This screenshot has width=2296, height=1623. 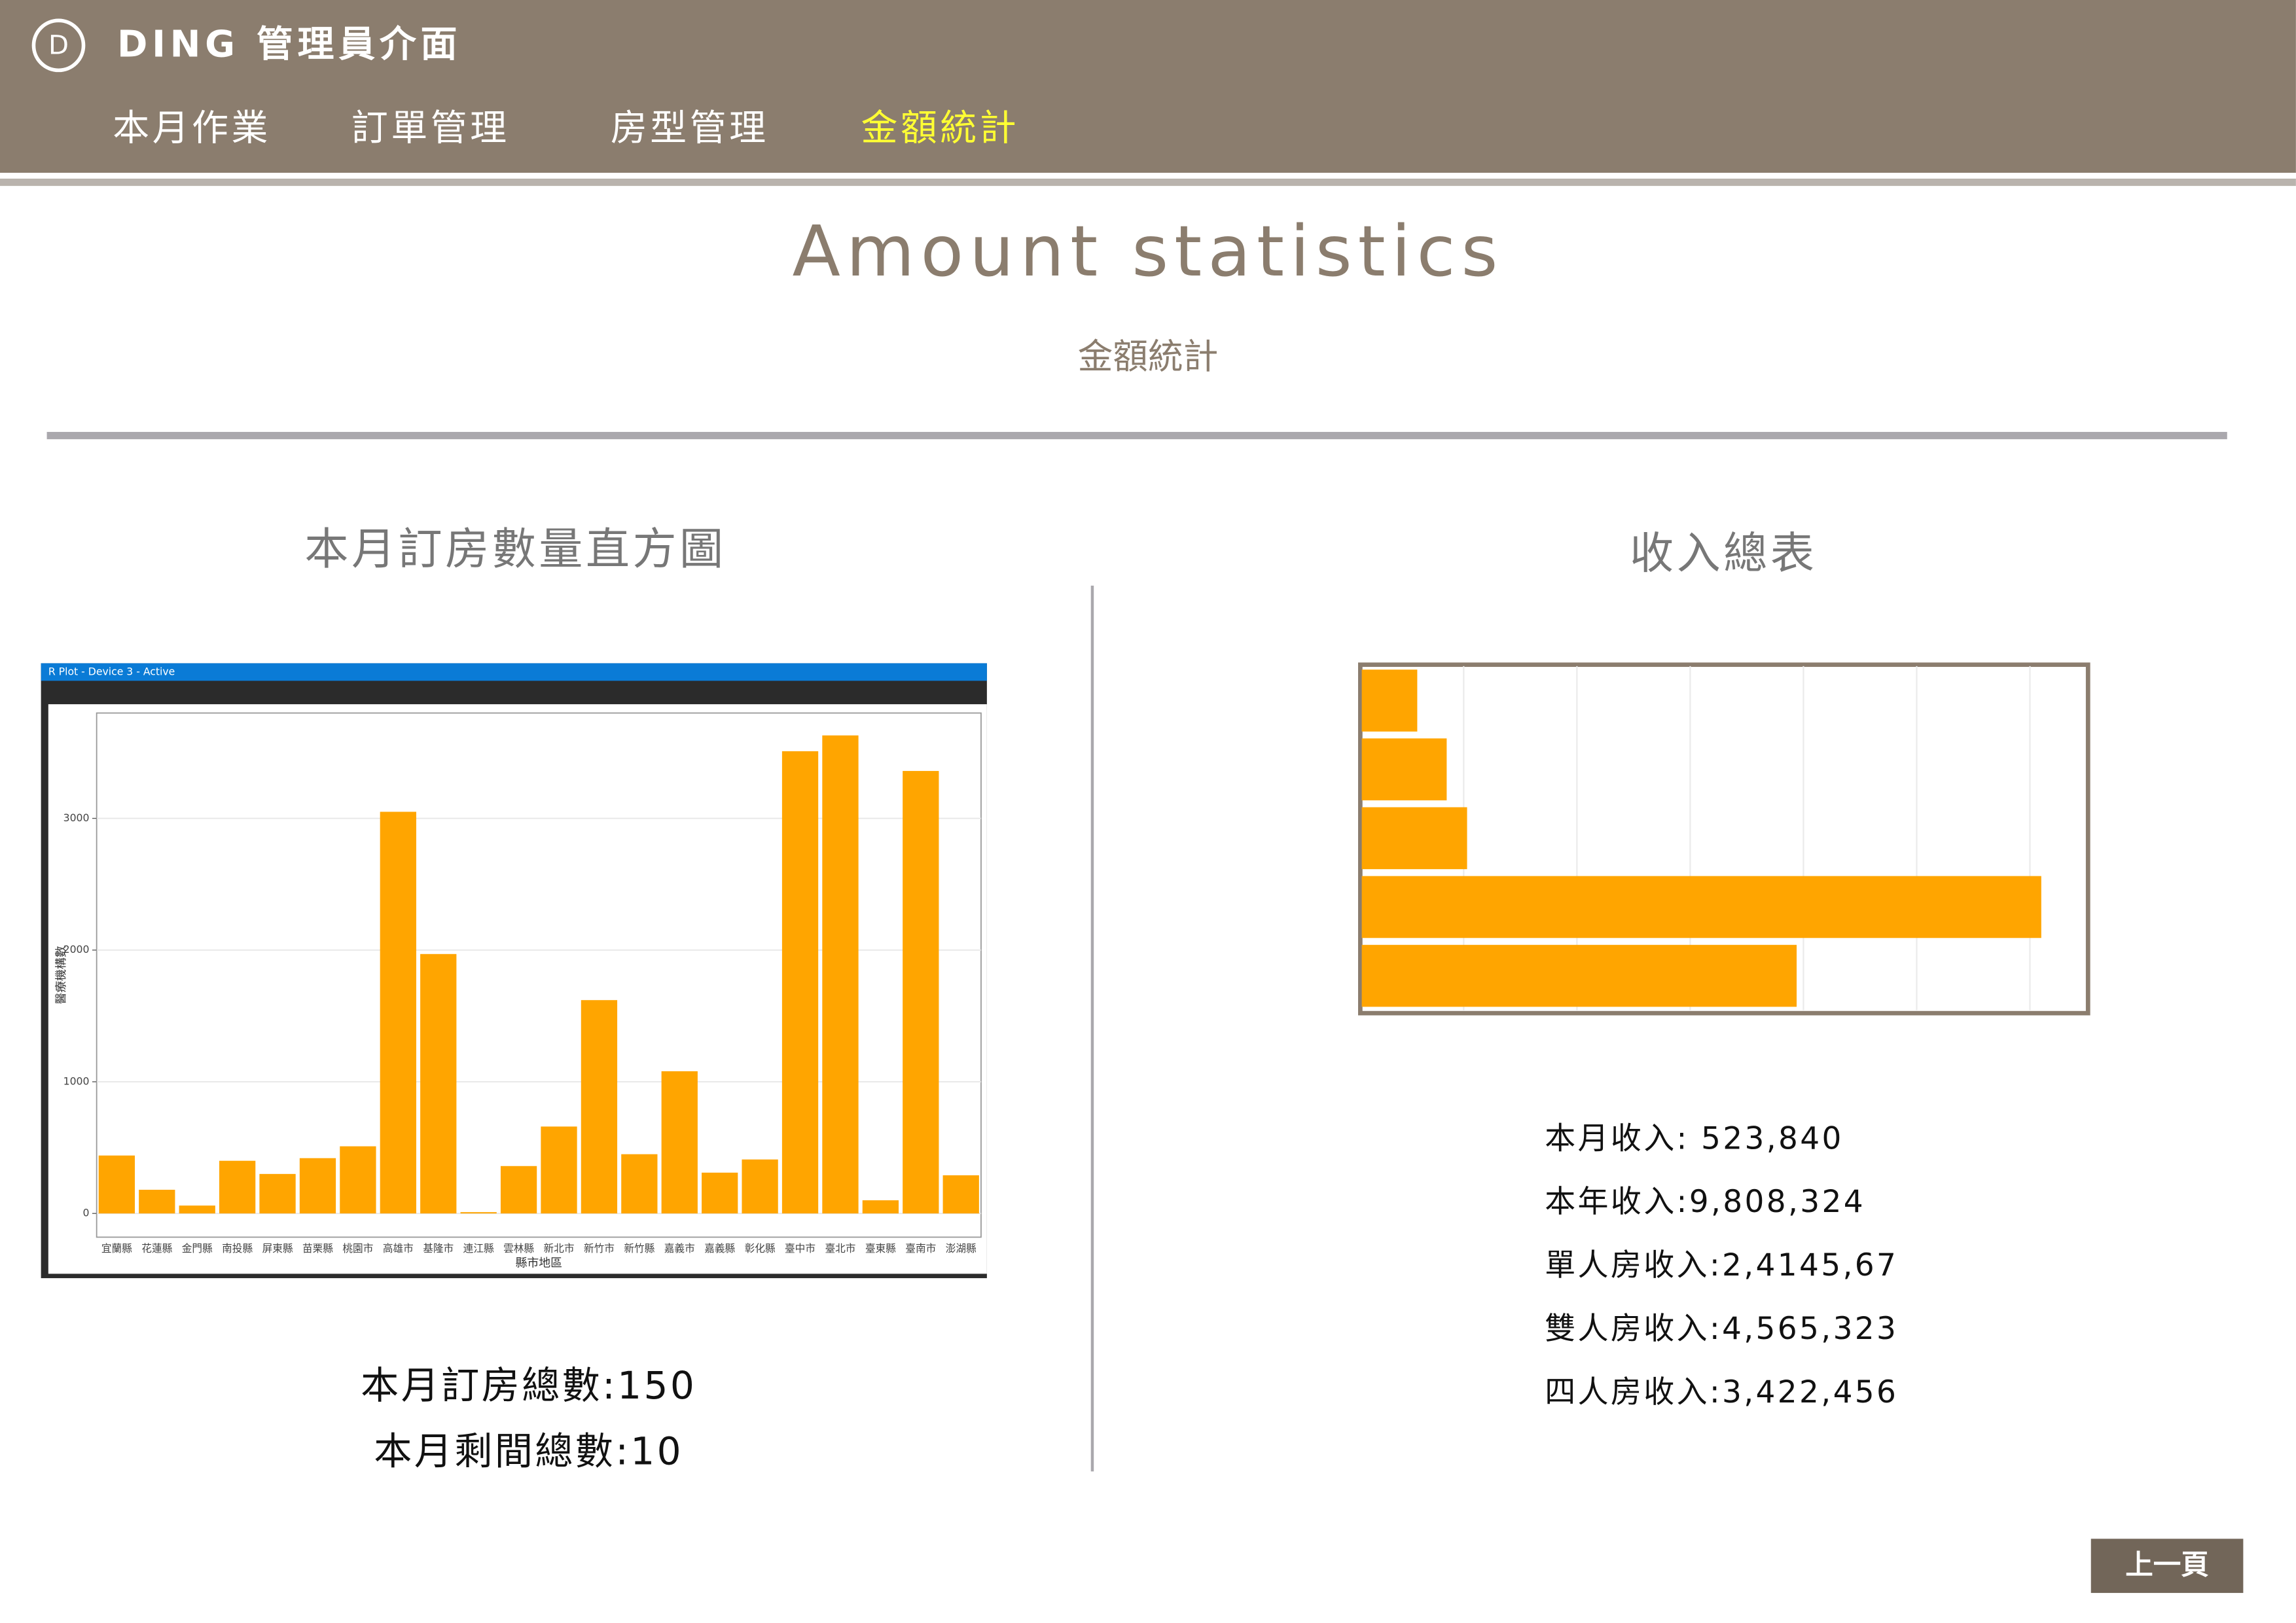 What do you see at coordinates (518, 1248) in the screenshot?
I see `x-tick-label: 雲林縣` at bounding box center [518, 1248].